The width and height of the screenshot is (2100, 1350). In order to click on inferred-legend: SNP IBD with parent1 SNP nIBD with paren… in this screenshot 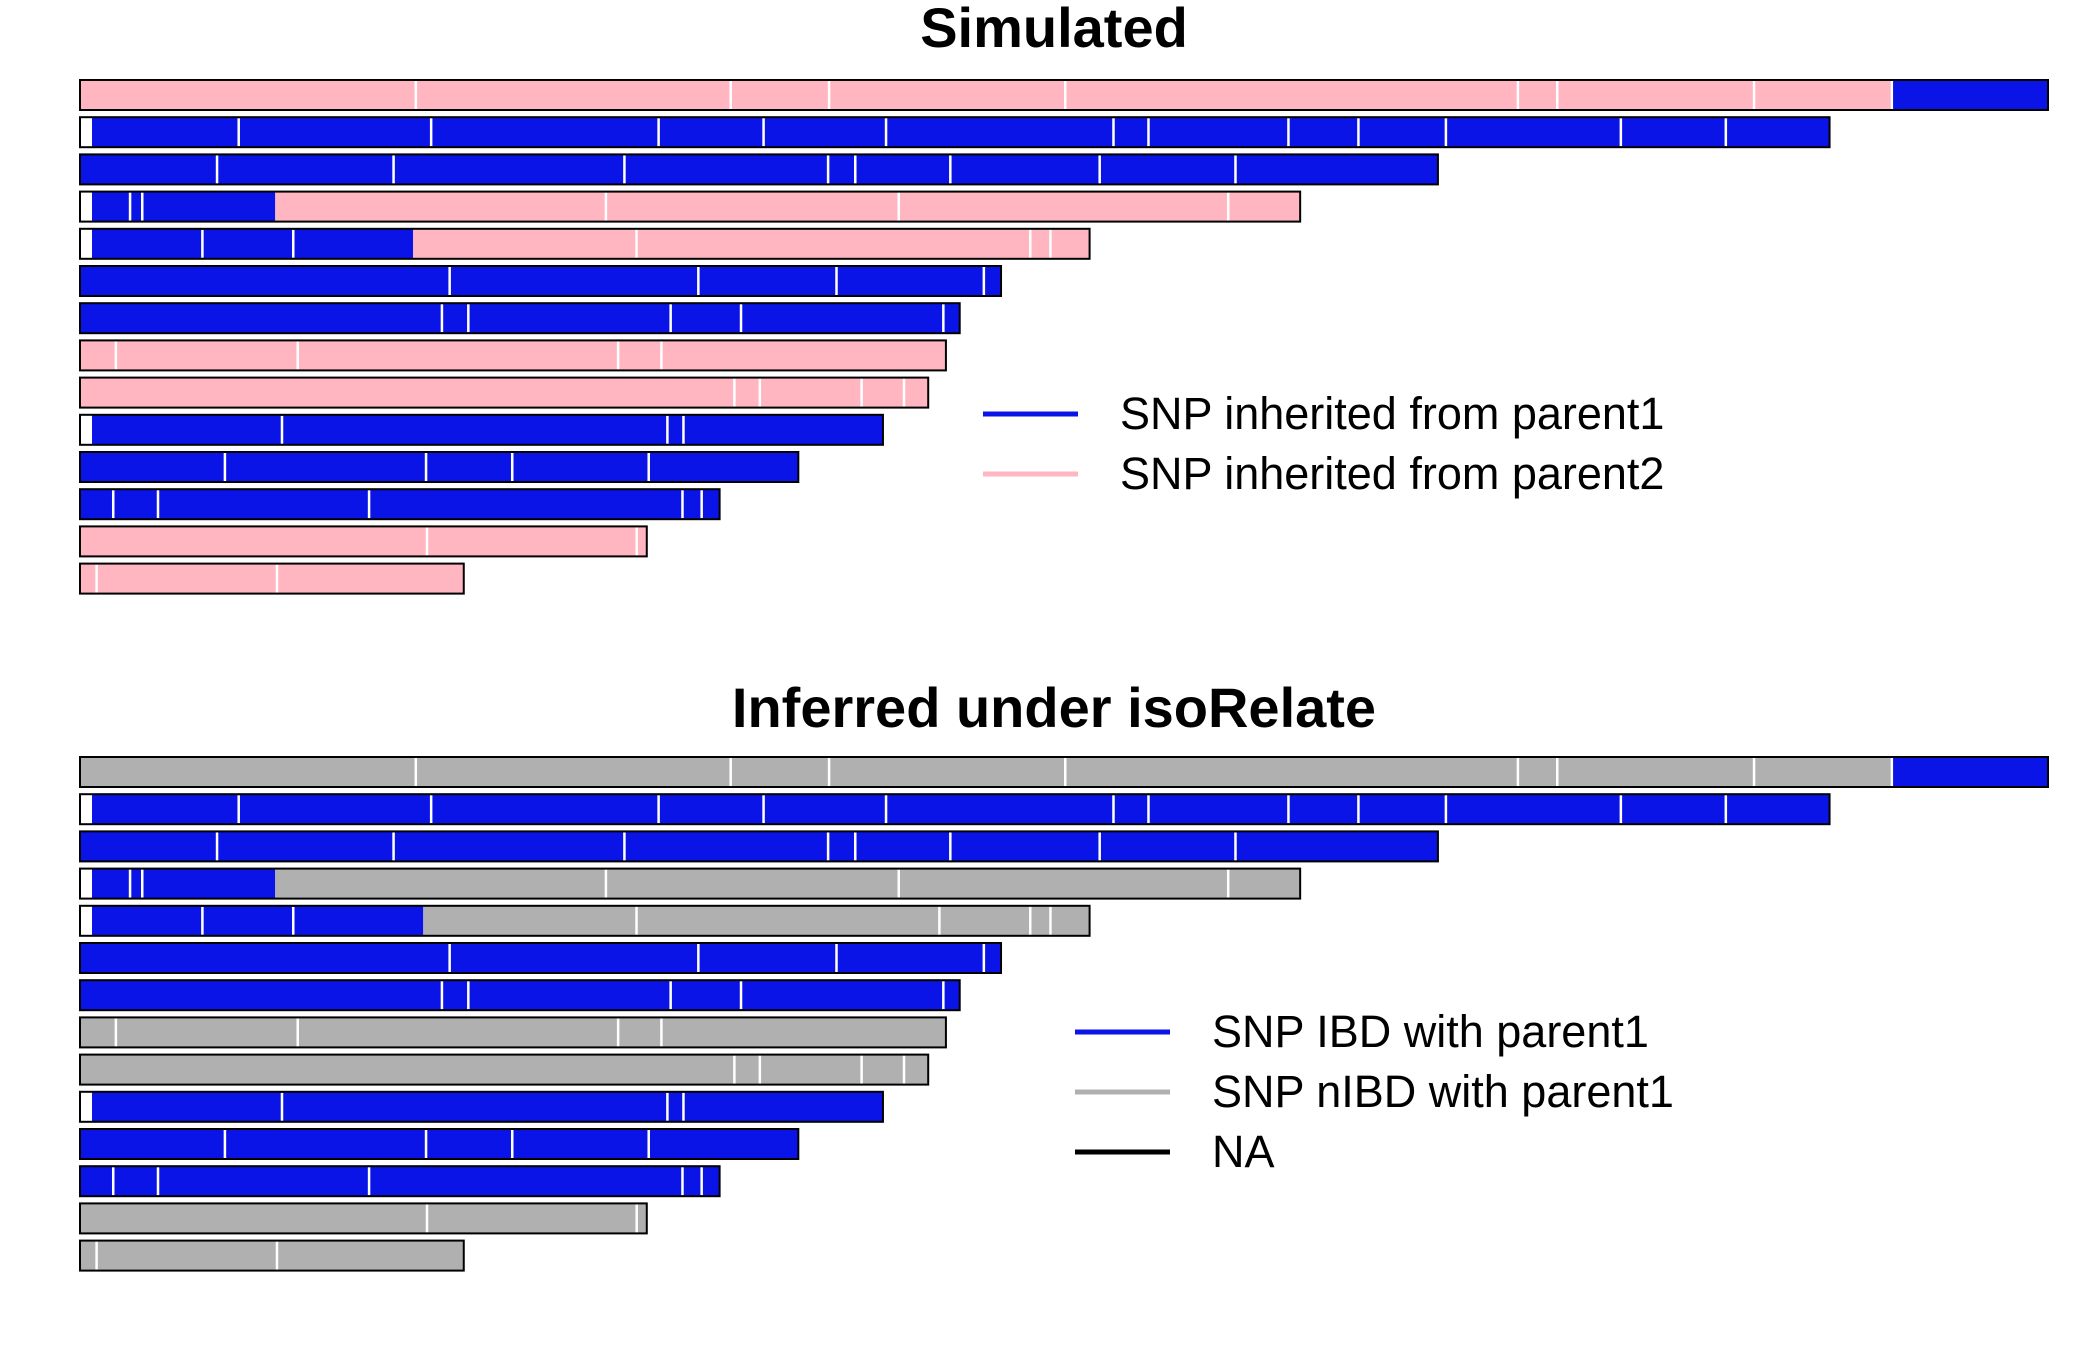, I will do `click(1374, 1091)`.